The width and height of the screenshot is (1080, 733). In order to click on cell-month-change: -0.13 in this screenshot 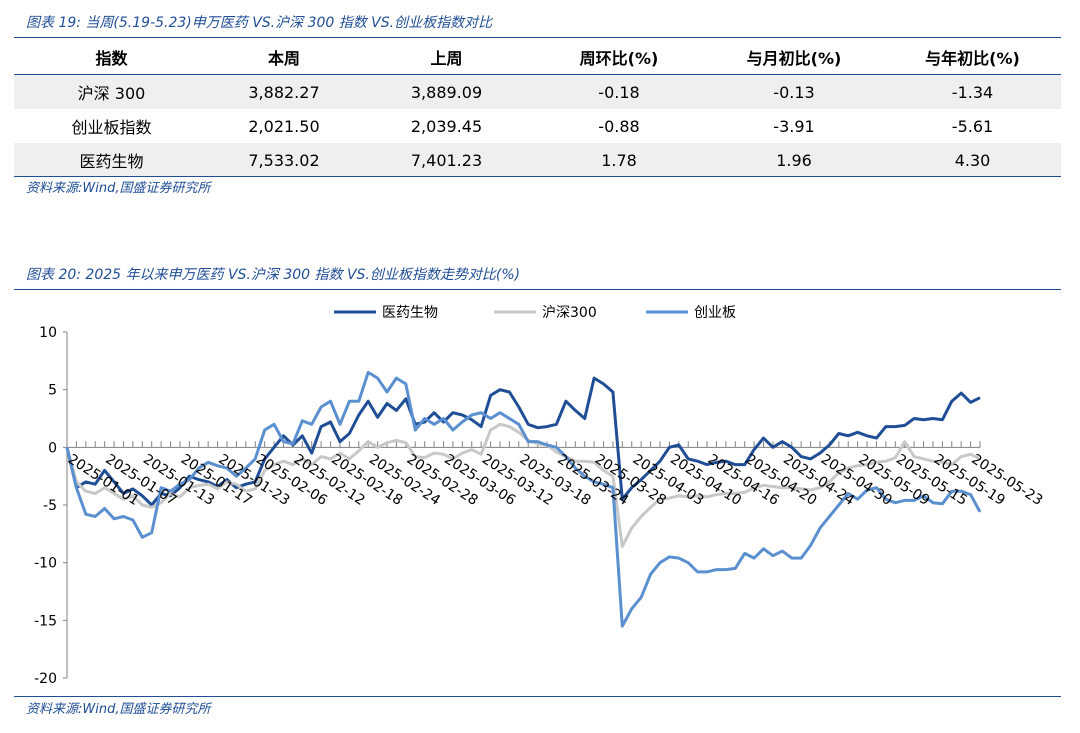, I will do `click(794, 91)`.